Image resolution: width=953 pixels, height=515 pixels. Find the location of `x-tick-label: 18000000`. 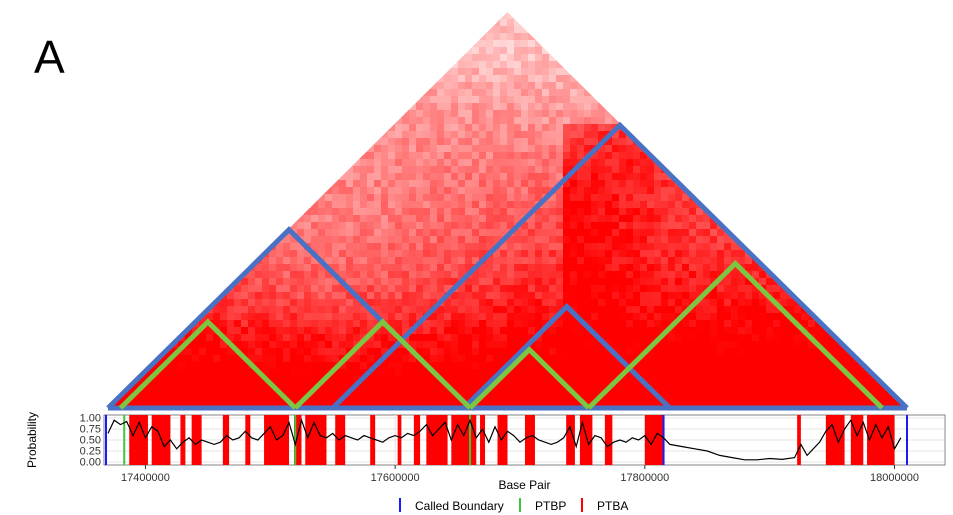

x-tick-label: 18000000 is located at coordinates (894, 478).